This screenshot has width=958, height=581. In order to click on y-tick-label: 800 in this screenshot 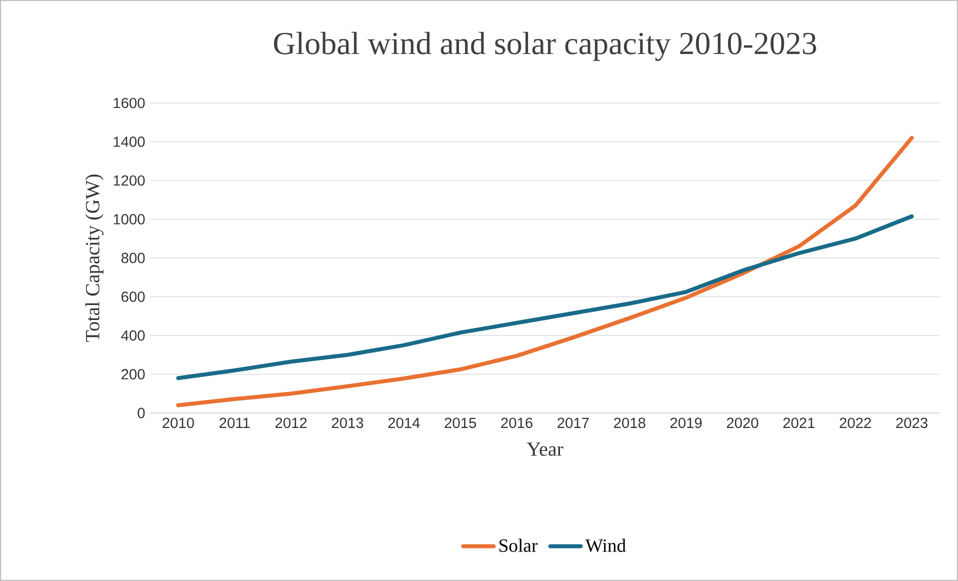, I will do `click(133, 258)`.